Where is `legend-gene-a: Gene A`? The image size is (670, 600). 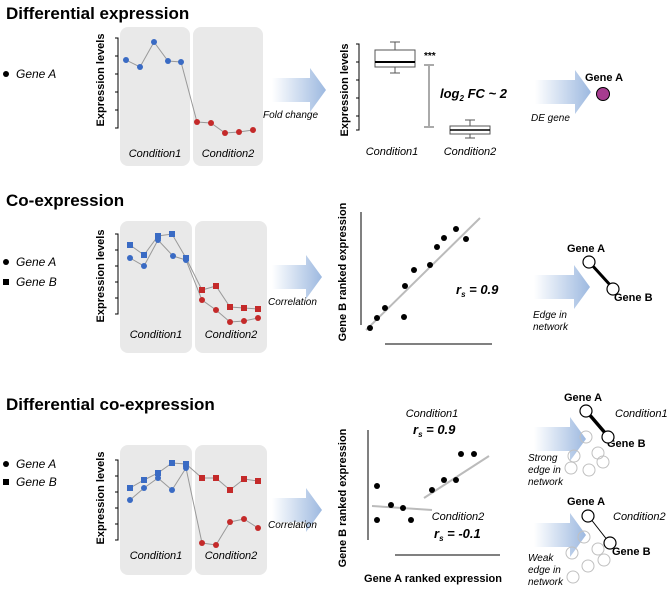
legend-gene-a: Gene A is located at coordinates (36, 74).